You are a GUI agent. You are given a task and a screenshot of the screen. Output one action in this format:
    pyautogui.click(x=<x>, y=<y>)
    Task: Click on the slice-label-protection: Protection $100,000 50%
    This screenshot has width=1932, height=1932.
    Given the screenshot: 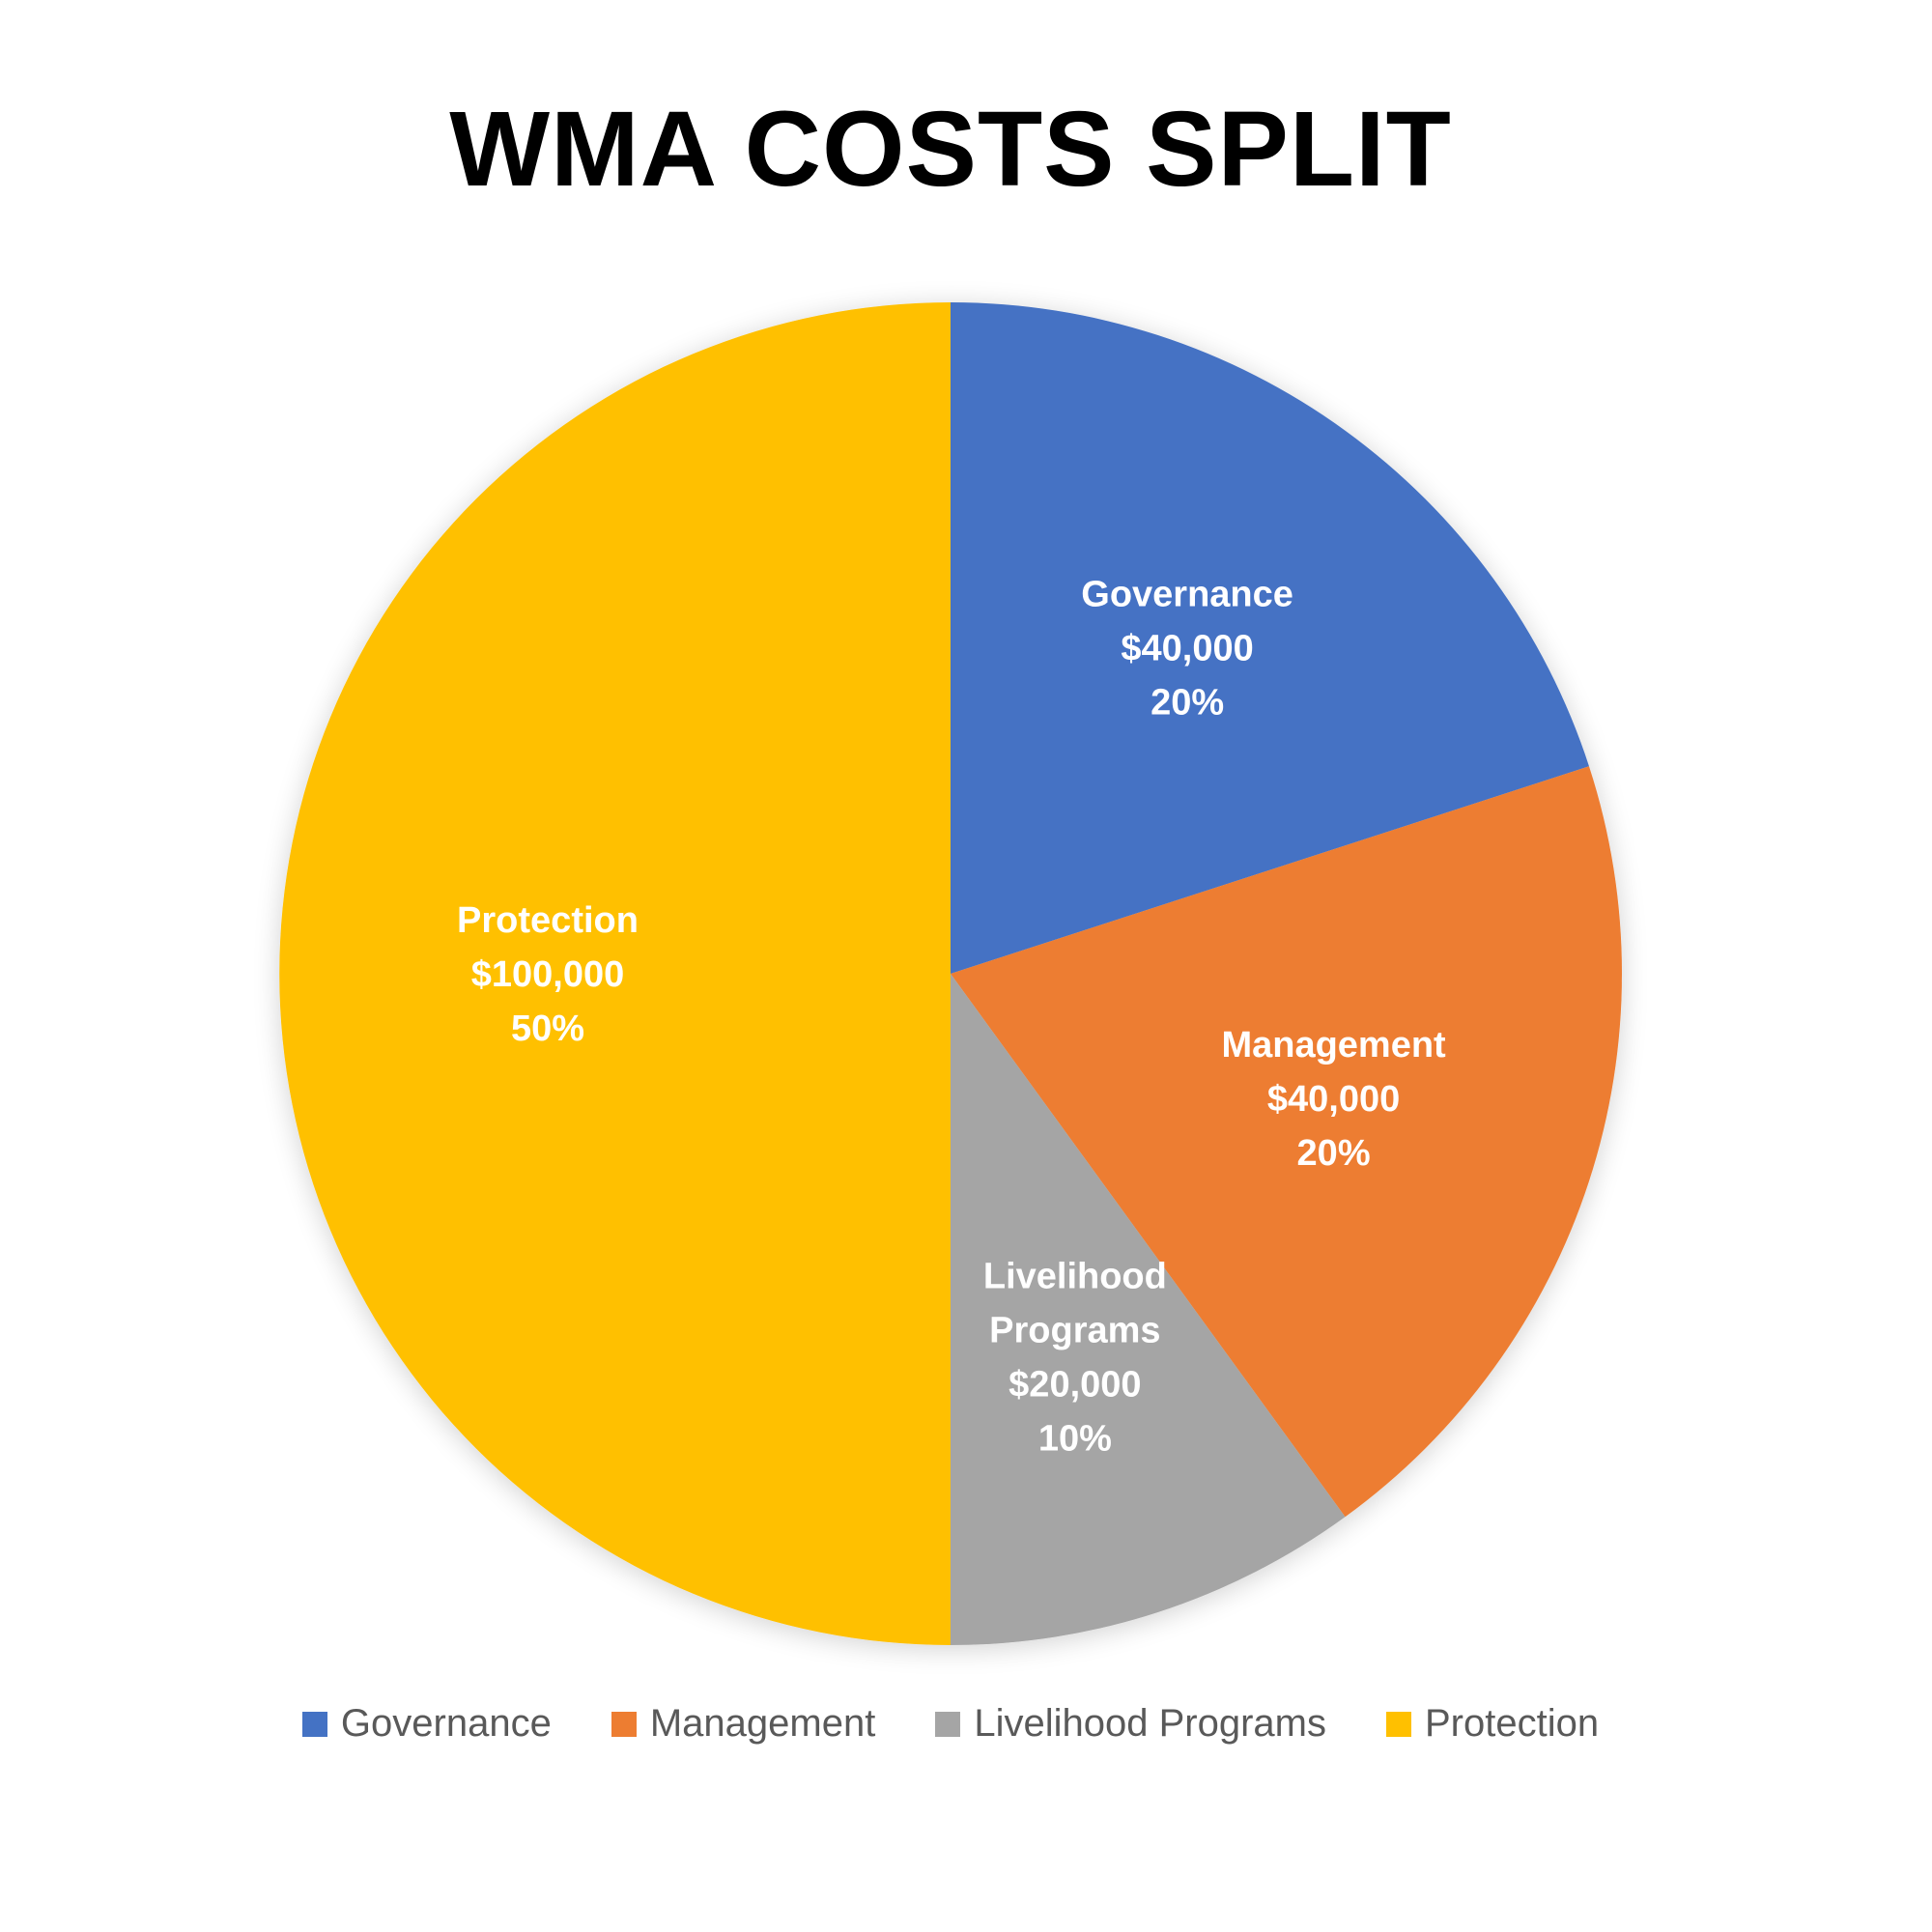 What is the action you would take?
    pyautogui.click(x=548, y=974)
    